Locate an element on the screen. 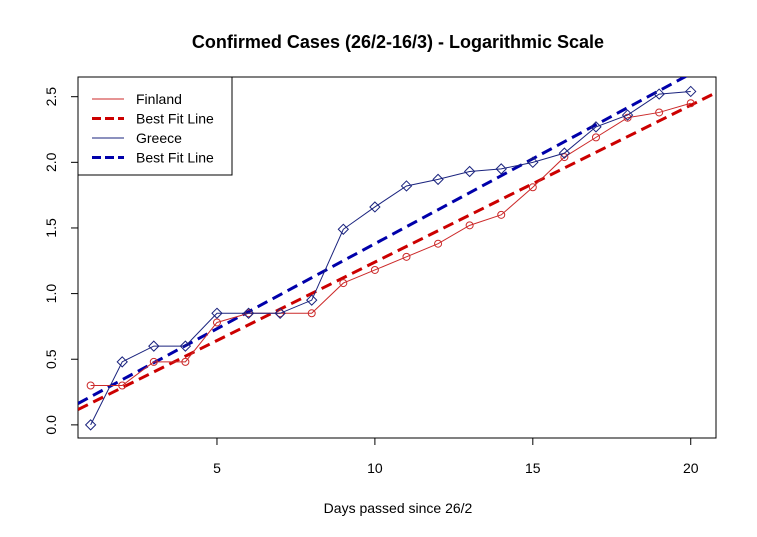 Image resolution: width=757 pixels, height=537 pixels. y-tick-label: 0.5 is located at coordinates (51, 359).